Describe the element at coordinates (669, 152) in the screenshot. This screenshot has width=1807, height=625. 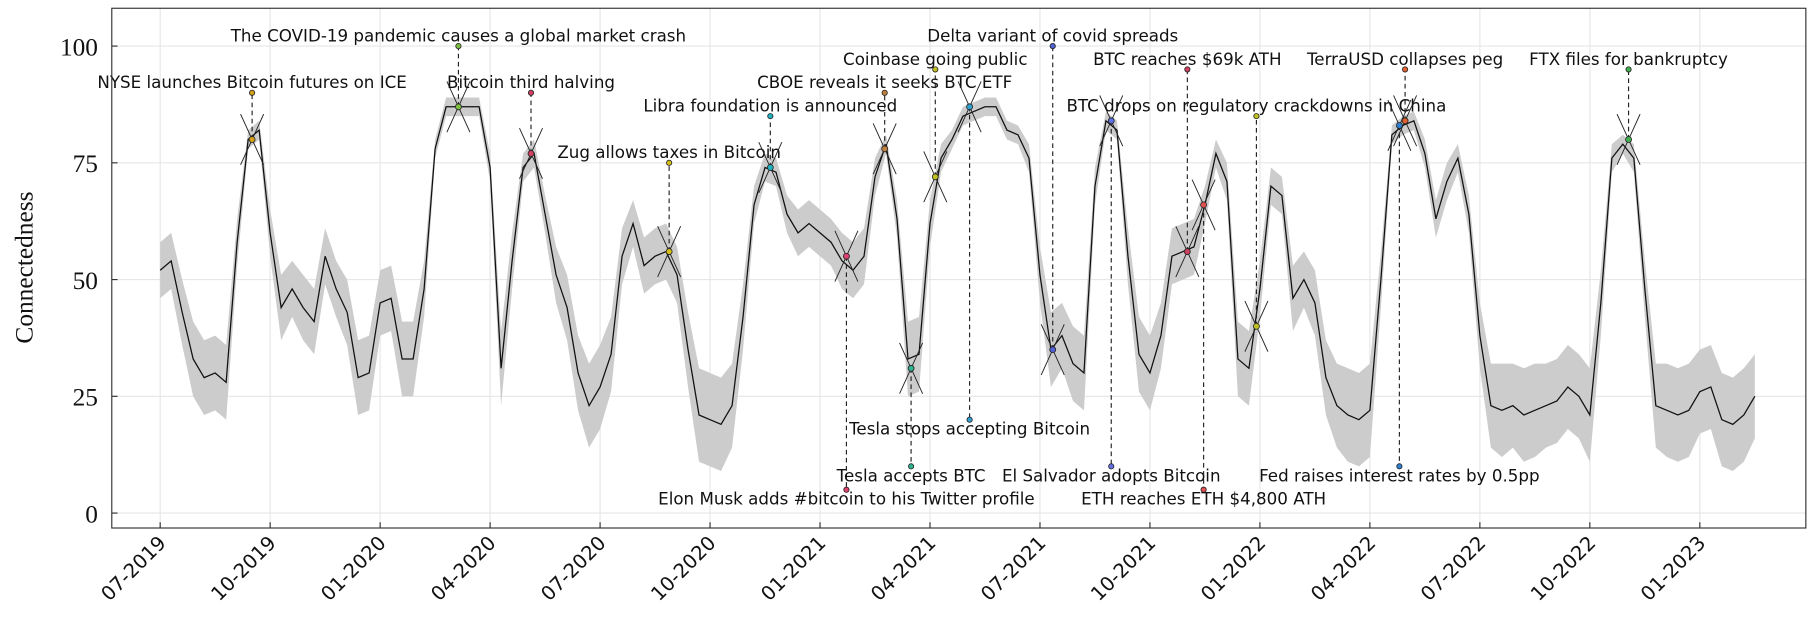
I see `annotation-label: Zug allows taxes in Bitcoin` at that location.